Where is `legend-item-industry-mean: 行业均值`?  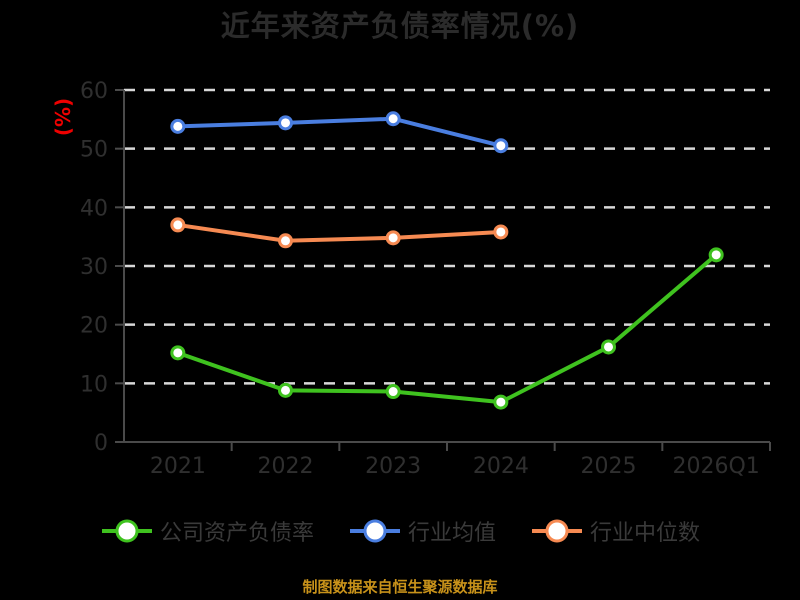
legend-item-industry-mean: 行业均值 is located at coordinates (422, 531).